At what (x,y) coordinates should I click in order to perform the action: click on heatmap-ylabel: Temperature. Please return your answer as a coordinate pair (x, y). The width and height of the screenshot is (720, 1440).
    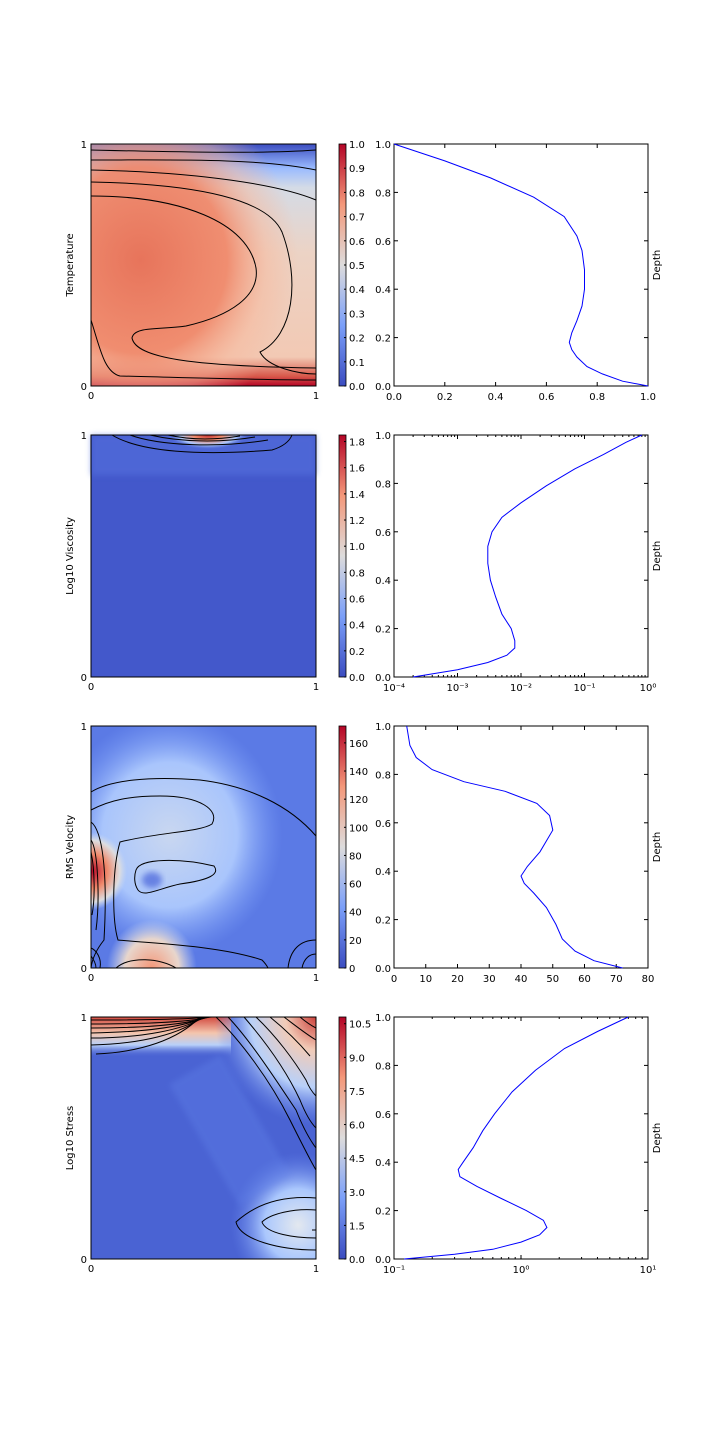
    Looking at the image, I should click on (70, 265).